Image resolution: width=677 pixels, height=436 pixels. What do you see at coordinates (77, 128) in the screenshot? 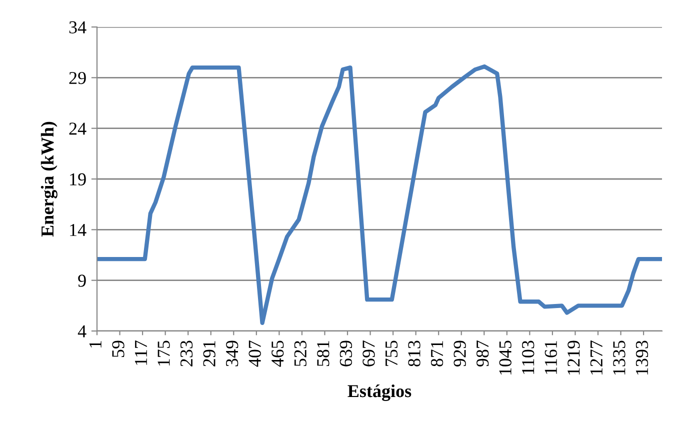
I see `y-tick-label: 24` at bounding box center [77, 128].